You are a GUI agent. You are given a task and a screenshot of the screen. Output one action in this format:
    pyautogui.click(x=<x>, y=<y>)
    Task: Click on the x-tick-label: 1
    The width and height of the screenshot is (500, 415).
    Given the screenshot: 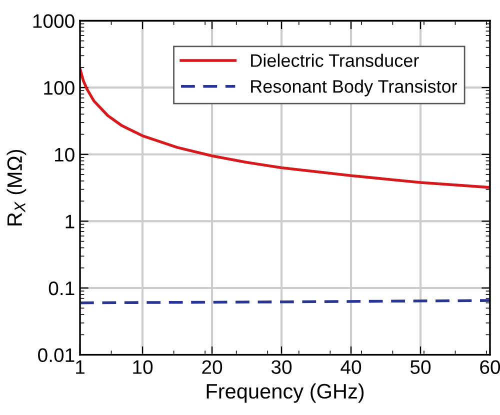 What is the action you would take?
    pyautogui.click(x=80, y=367)
    